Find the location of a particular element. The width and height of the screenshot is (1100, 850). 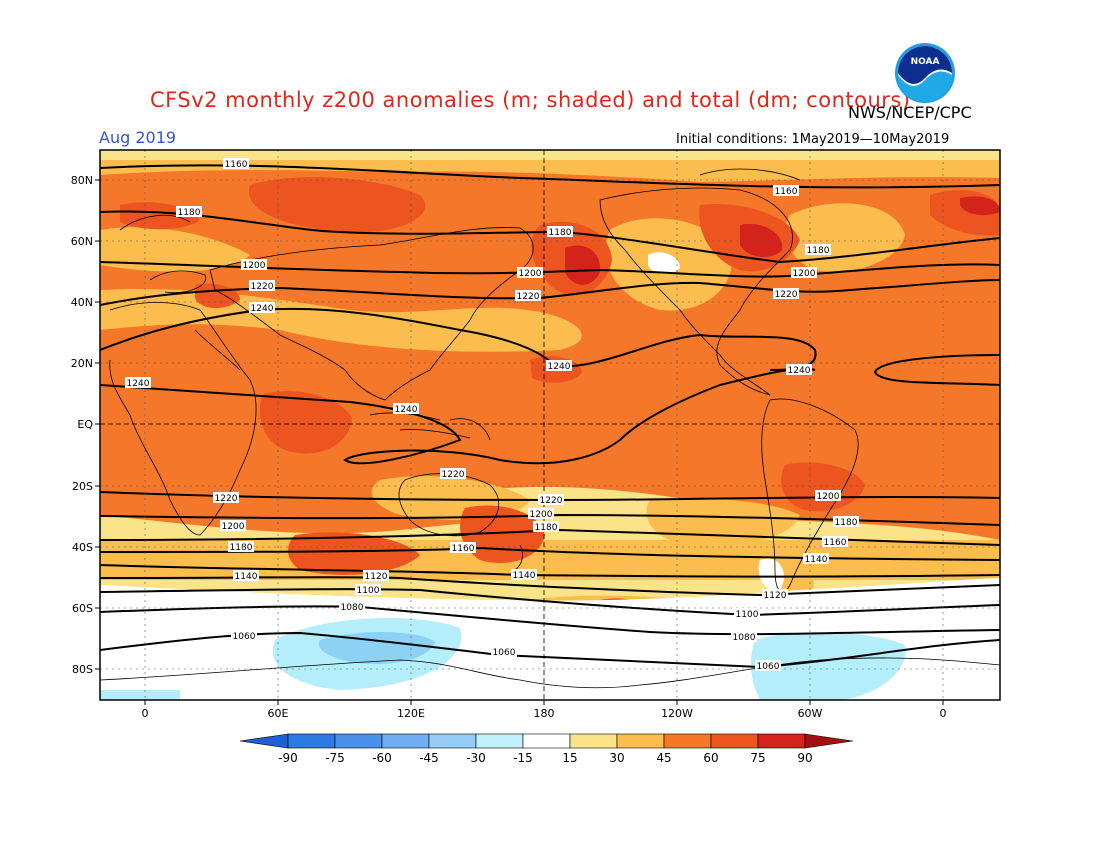

contour-1240-east is located at coordinates (936, 370).